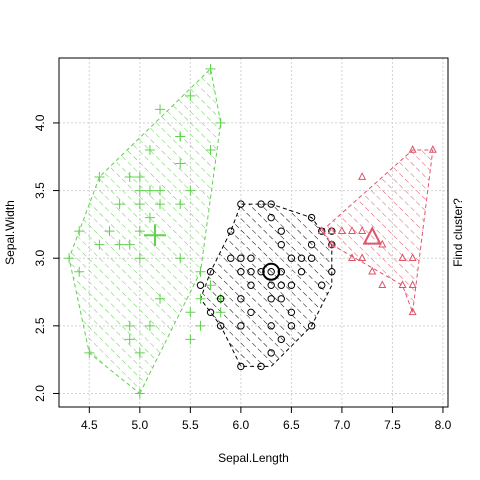 The image size is (480, 480). Describe the element at coordinates (40, 190) in the screenshot. I see `y-tick-label: 3.5` at that location.